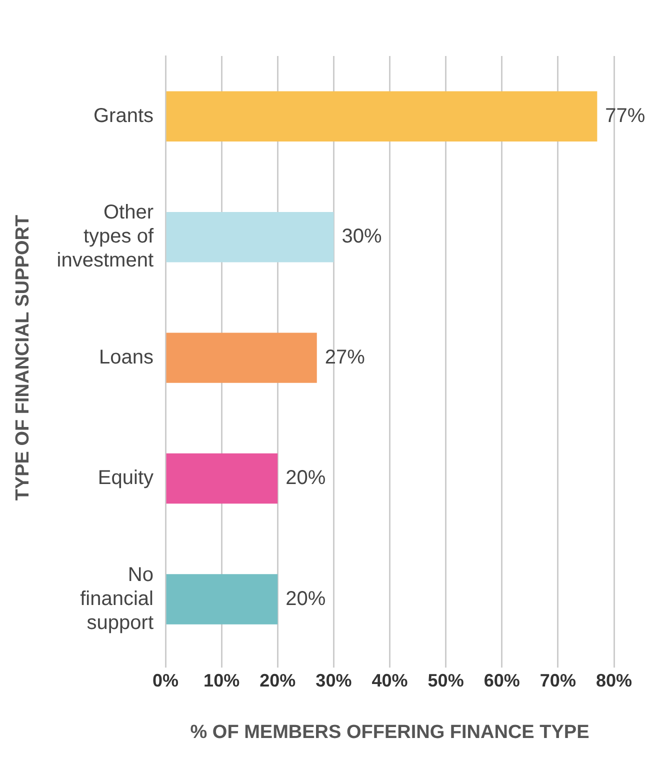  Describe the element at coordinates (334, 680) in the screenshot. I see `x-tick-label: 30%` at that location.